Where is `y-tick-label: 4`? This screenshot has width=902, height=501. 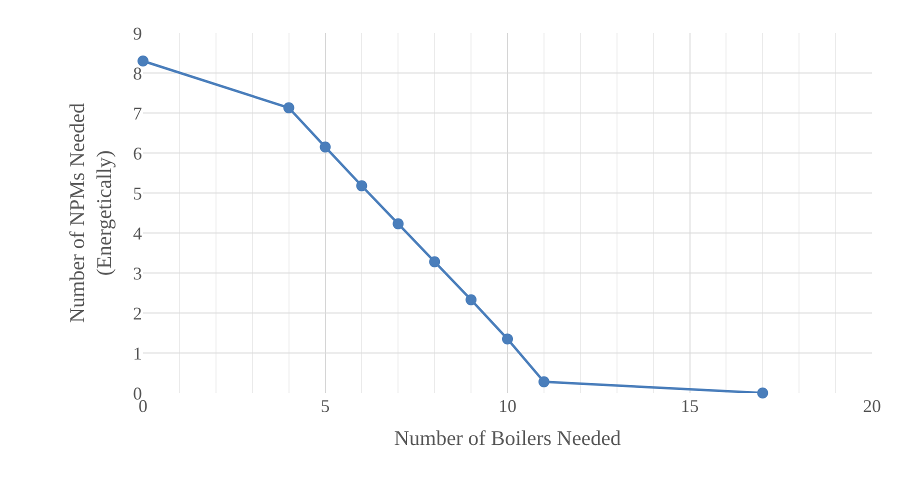
y-tick-label: 4 is located at coordinates (137, 233).